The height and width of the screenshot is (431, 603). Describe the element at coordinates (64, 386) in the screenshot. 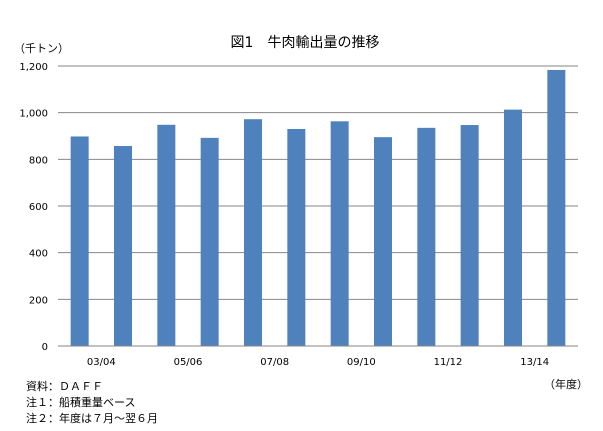

I see `source-note: 資料：ＤＡＦＦ` at that location.